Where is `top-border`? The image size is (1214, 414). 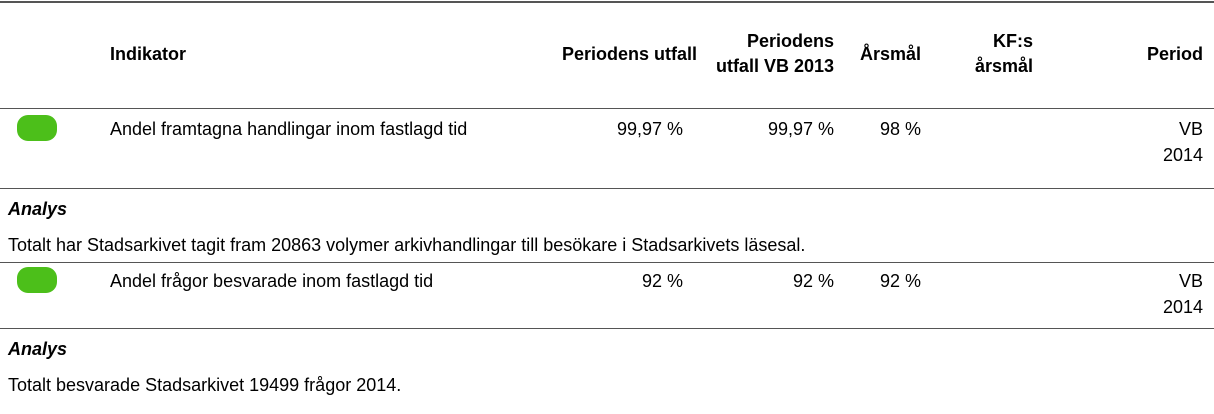
top-border is located at coordinates (607, 2).